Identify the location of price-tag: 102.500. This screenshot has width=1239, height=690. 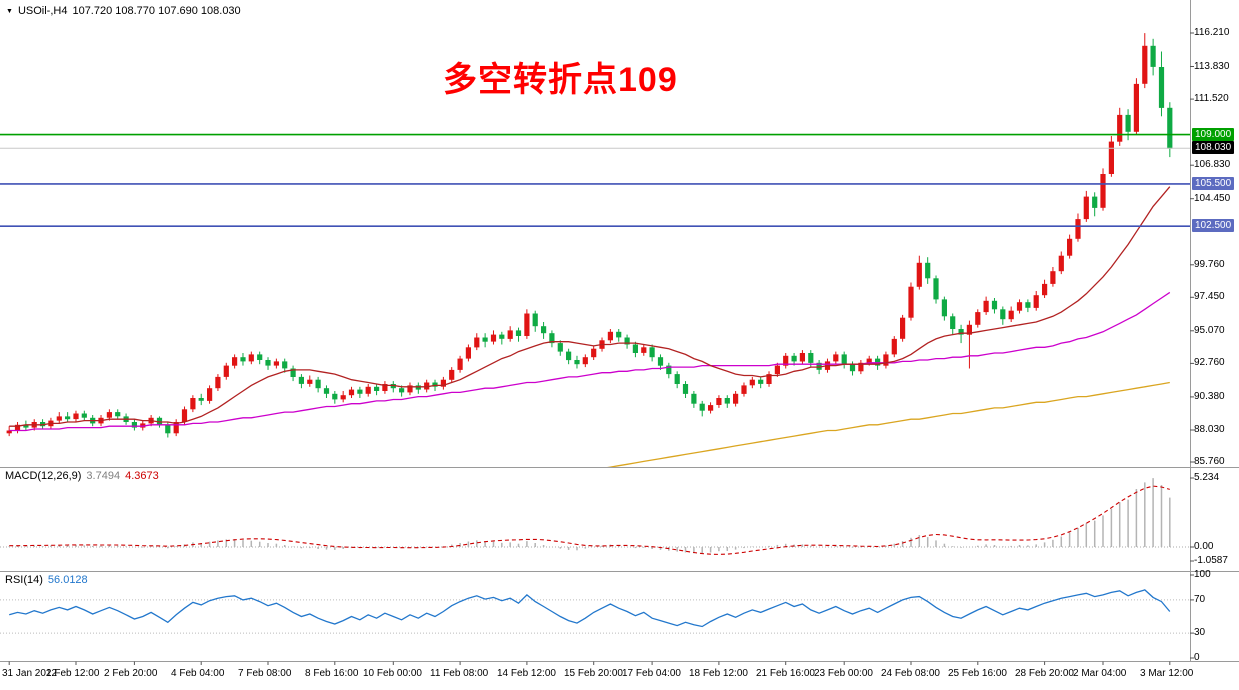
(1213, 225).